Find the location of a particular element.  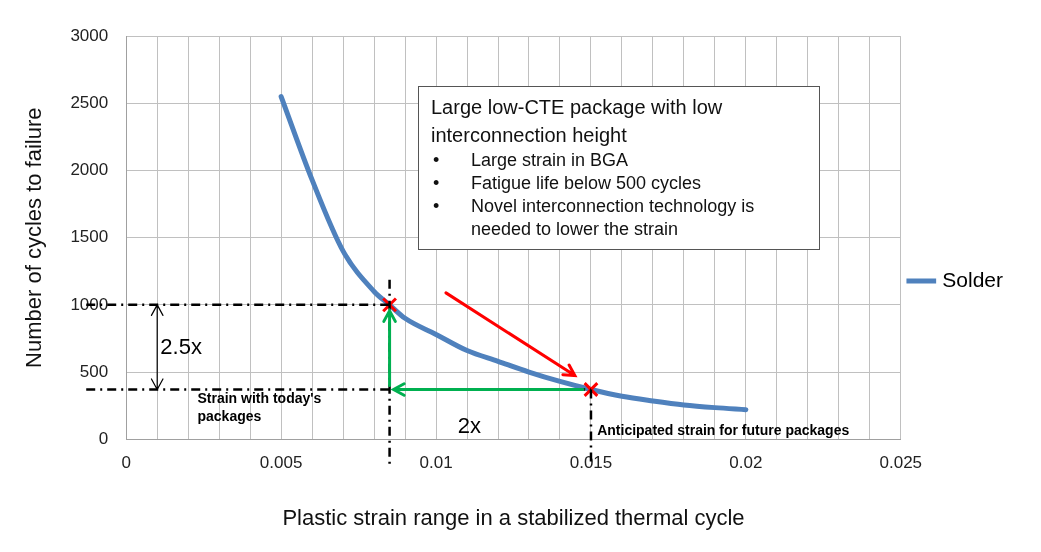

x-tick-label: 0.015 is located at coordinates (591, 463).